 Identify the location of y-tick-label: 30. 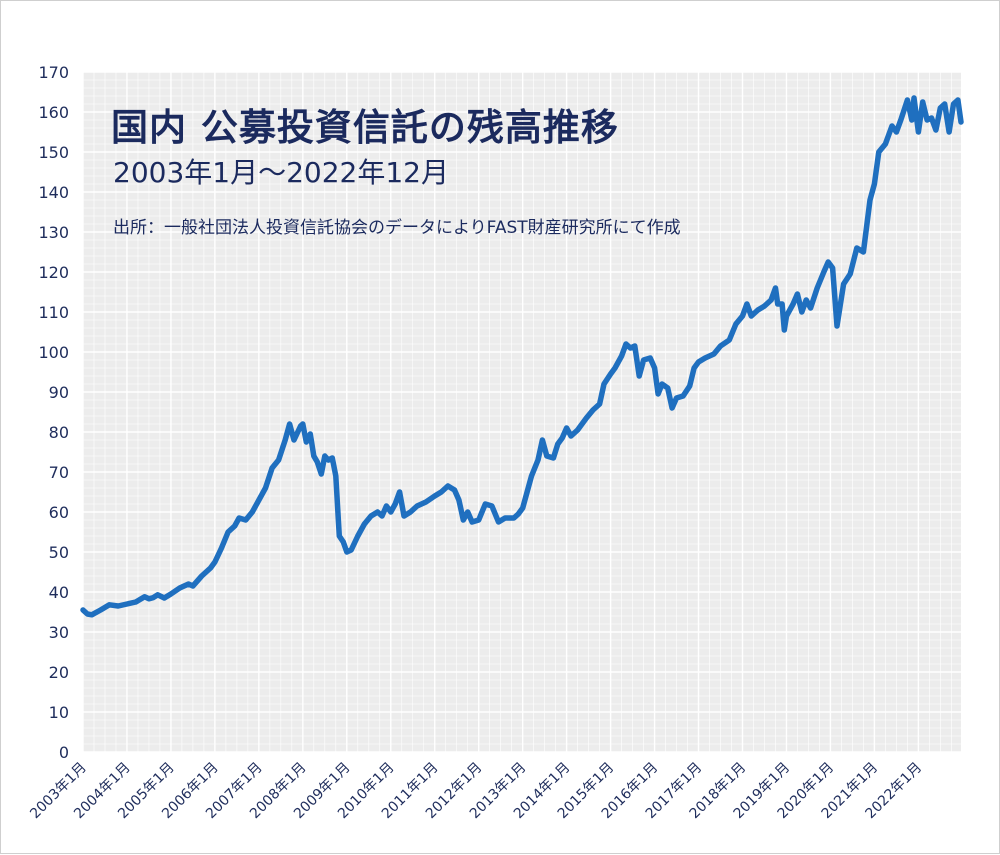
(59, 632).